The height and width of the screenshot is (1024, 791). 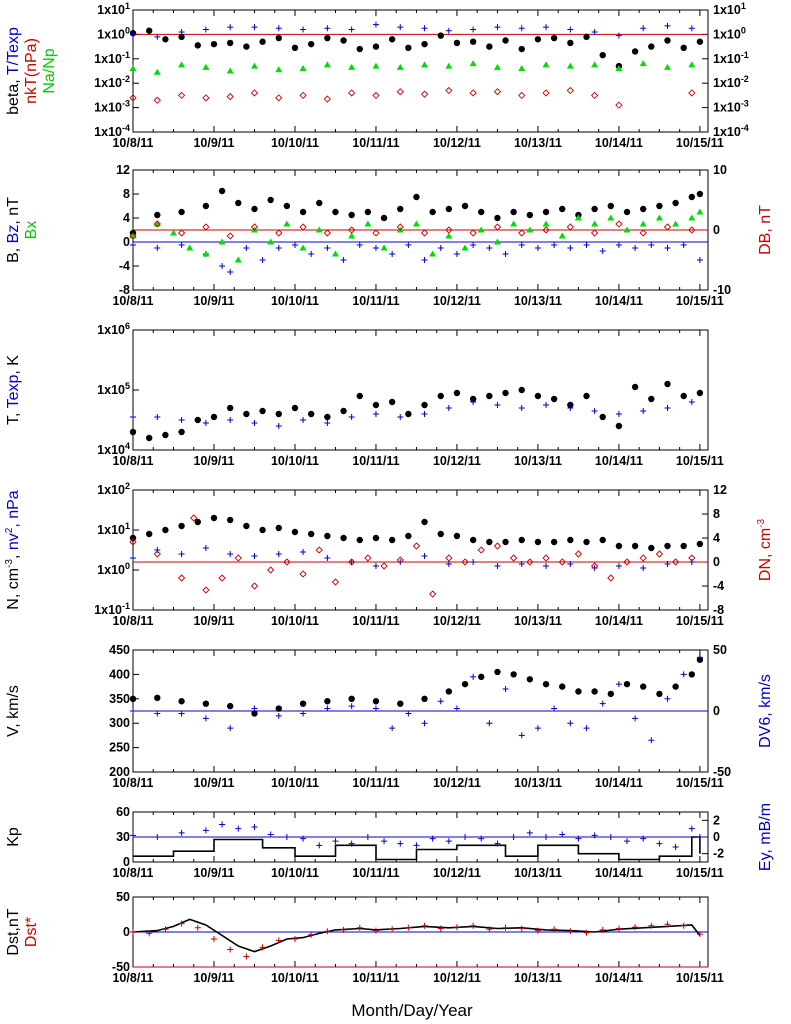 I want to click on x-tick-label: 10/13/11, so click(x=538, y=301).